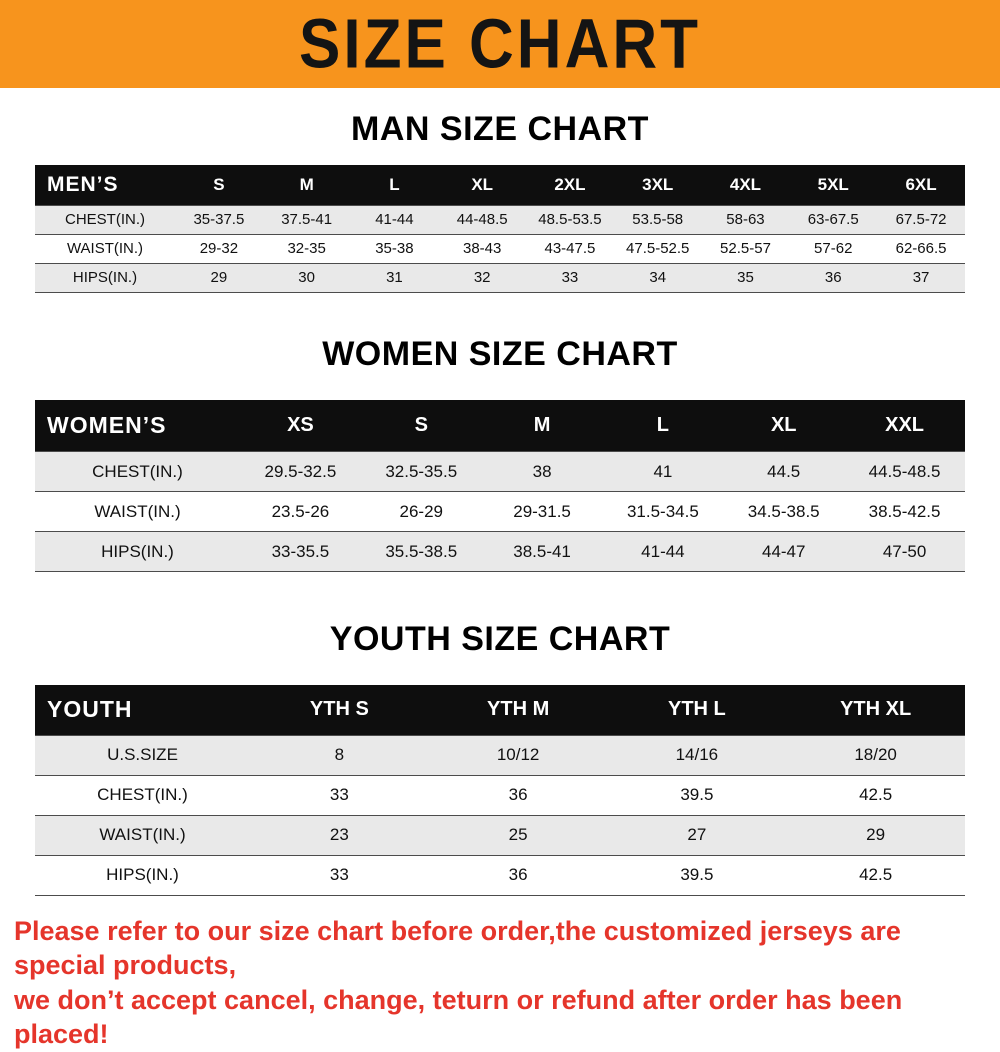 The image size is (1000, 1052). What do you see at coordinates (500, 875) in the screenshot?
I see `table-row: HIPS(IN.) 33 36 39.5 42.5` at bounding box center [500, 875].